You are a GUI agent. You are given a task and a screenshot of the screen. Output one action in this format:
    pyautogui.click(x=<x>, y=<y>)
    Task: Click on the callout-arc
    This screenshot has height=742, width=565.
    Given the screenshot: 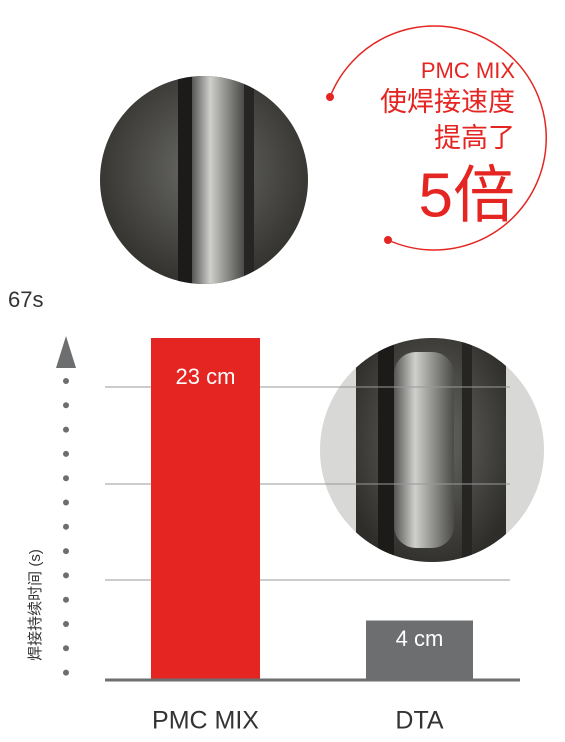 What is the action you would take?
    pyautogui.click(x=438, y=138)
    